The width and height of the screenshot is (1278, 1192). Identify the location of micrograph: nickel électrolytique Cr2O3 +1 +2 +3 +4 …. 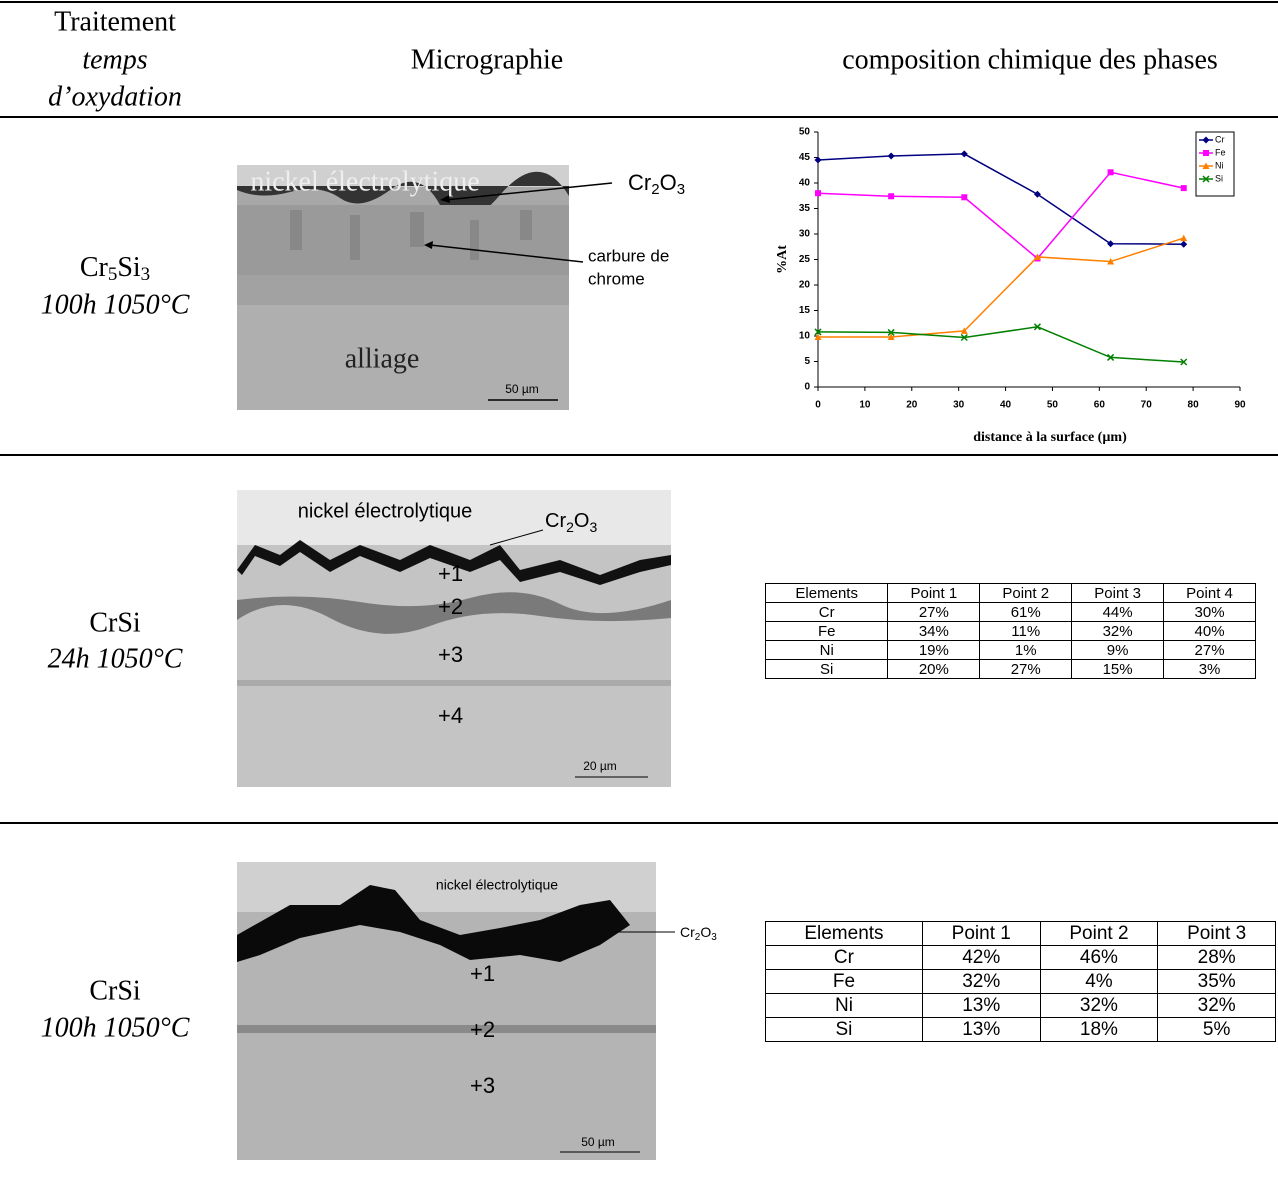
(454, 638).